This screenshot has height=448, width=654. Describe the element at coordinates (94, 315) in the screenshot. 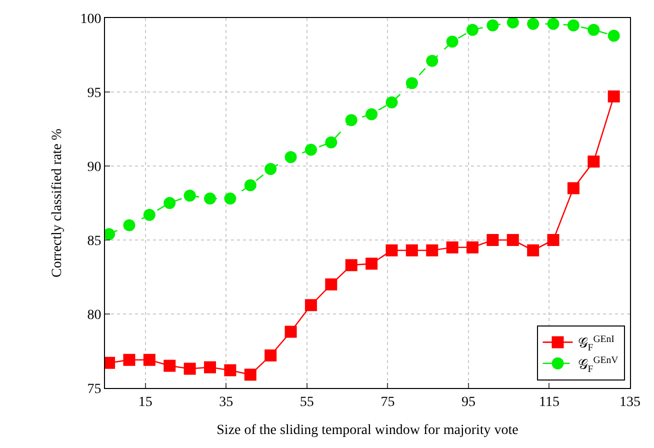

I see `y-tick-label: 80` at that location.